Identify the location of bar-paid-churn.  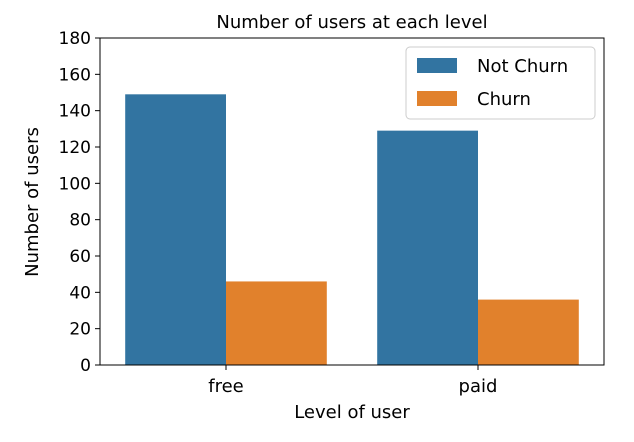
(528, 332).